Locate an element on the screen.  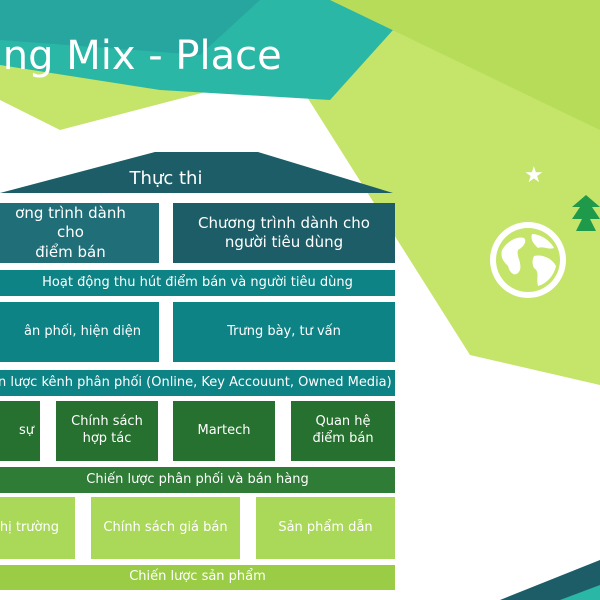
band-distribution-sales-strategy: Chiến lược phân phối và bán hàng is located at coordinates (197, 480).